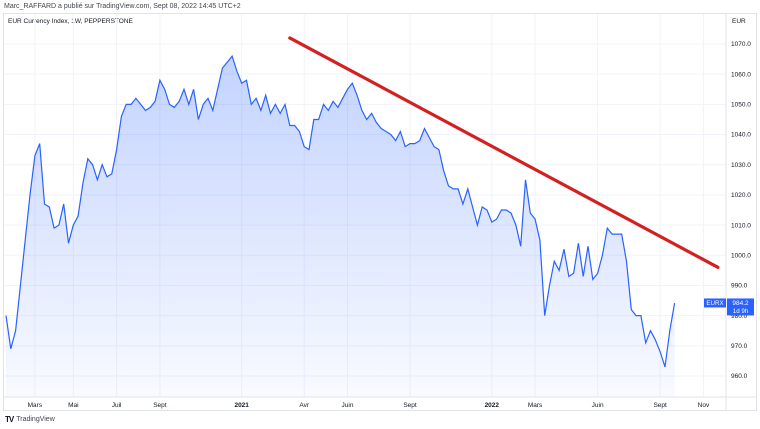 The height and width of the screenshot is (429, 760). What do you see at coordinates (741, 311) in the screenshot?
I see `bar-countdown: 1d 9h` at bounding box center [741, 311].